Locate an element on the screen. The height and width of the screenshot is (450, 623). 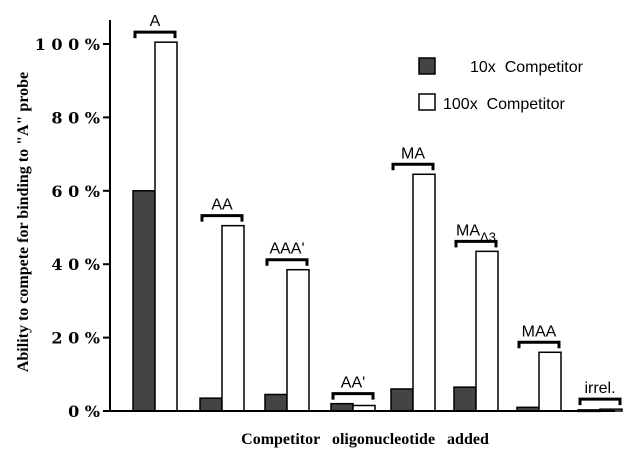
legend-label-10x: 10x Competitor is located at coordinates (527, 67).